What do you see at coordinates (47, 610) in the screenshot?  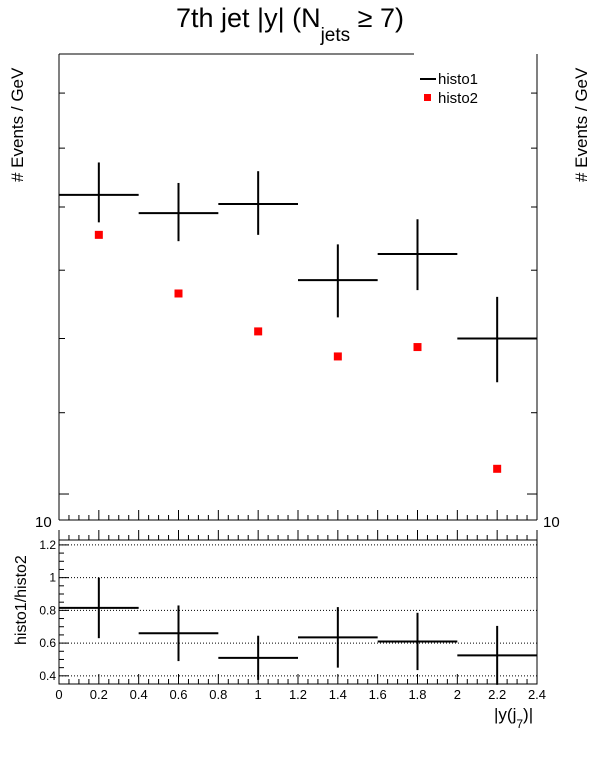 I see `ratio-y-tick-label: 0.8` at bounding box center [47, 610].